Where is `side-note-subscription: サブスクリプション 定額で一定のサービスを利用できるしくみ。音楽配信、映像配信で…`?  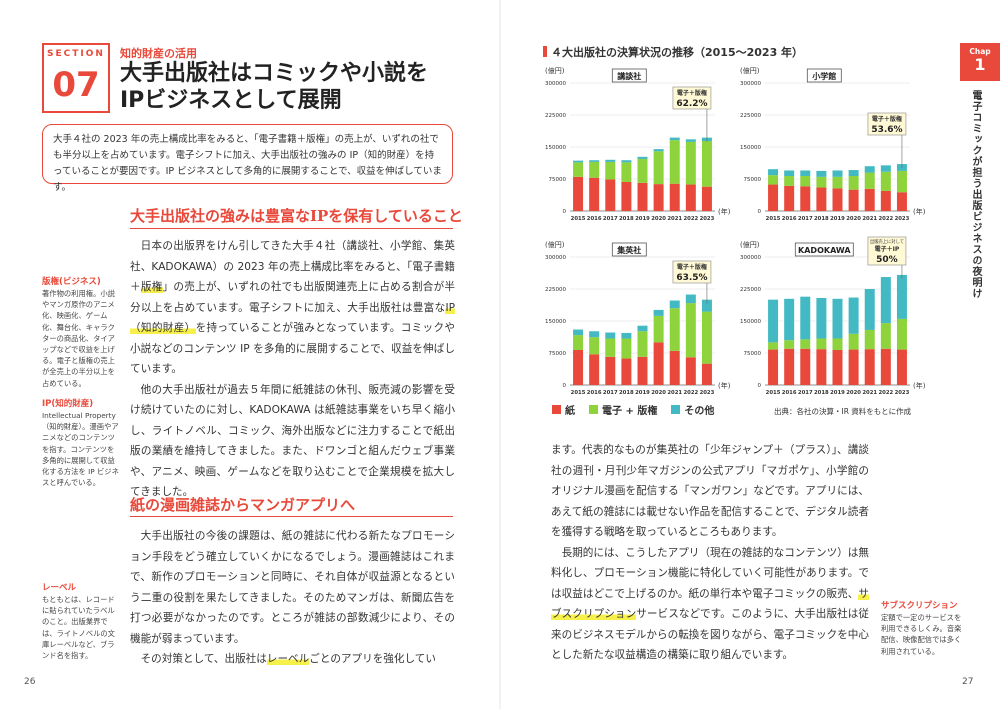
side-note-subscription: サブスクリプション 定額で一定のサービスを利用できるしくみ。音楽配信、映像配信で… is located at coordinates (922, 628).